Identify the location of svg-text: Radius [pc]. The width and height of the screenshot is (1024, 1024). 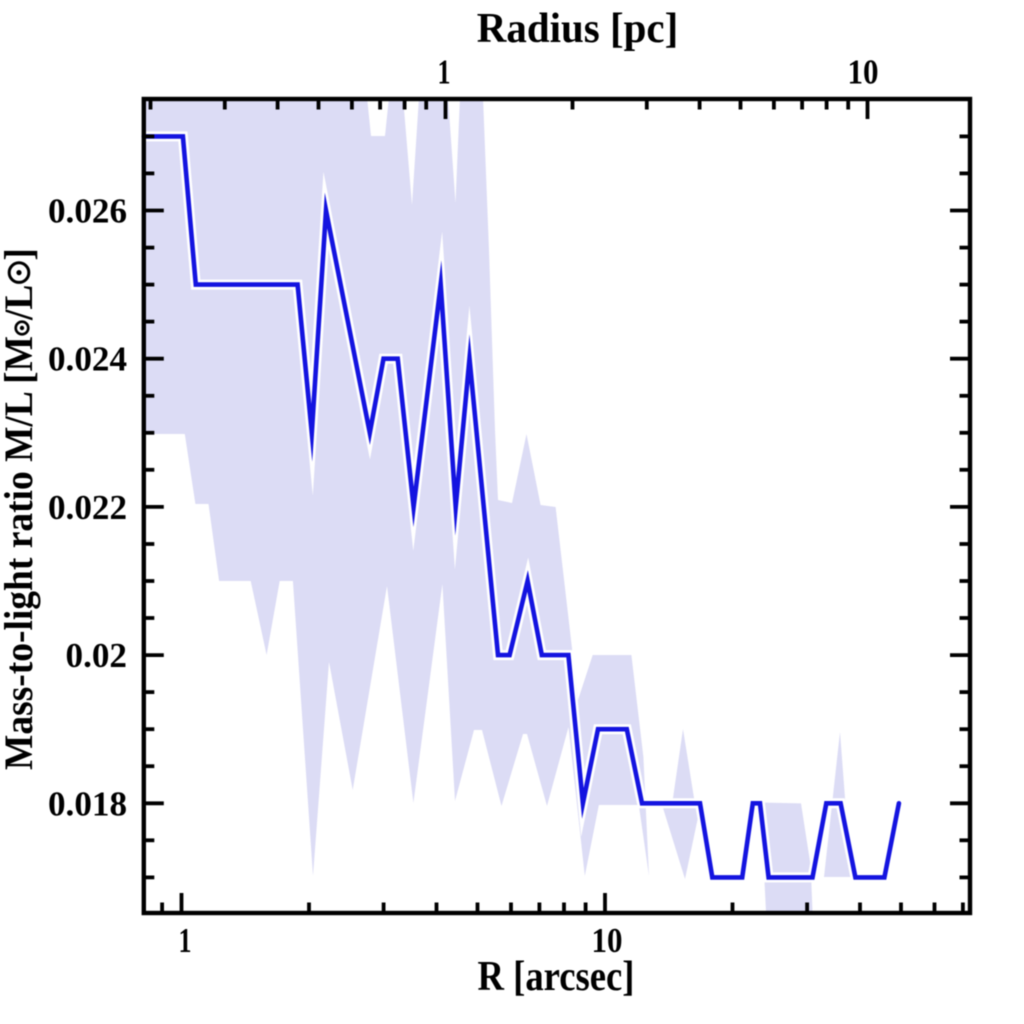
(578, 29).